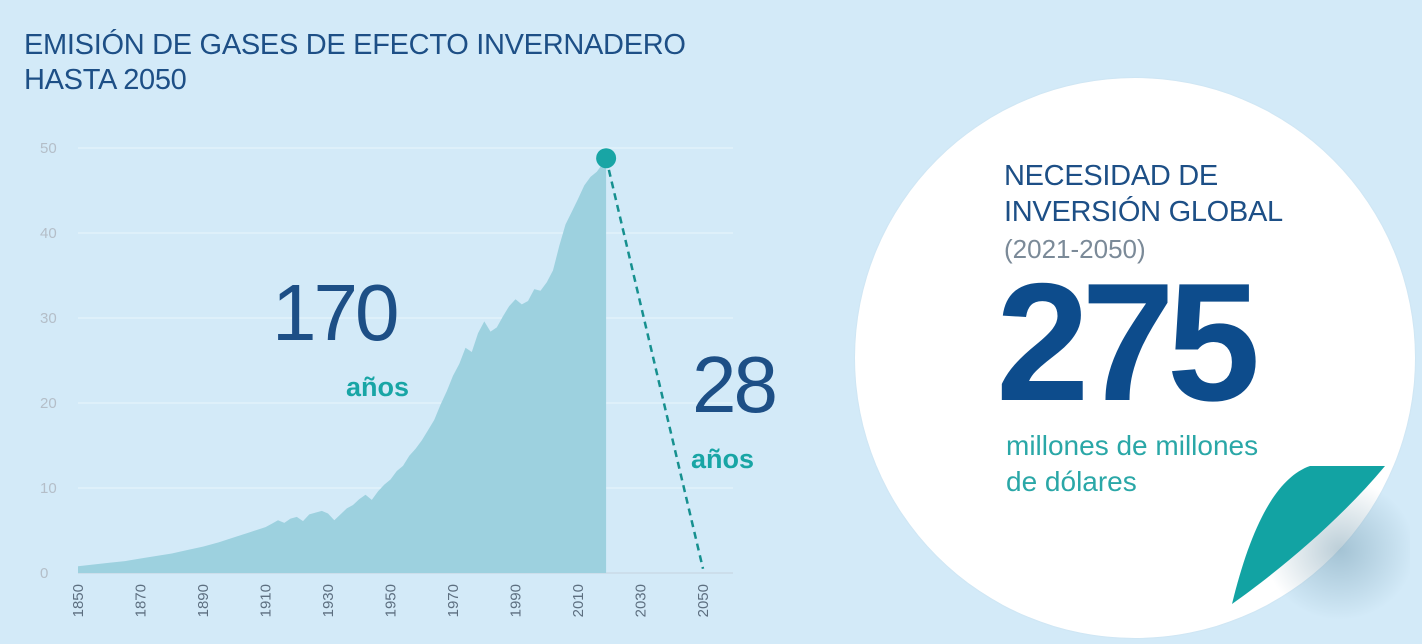 Image resolution: width=1422 pixels, height=644 pixels. What do you see at coordinates (1132, 464) in the screenshot?
I see `investment-unit: millones de millones de dólares` at bounding box center [1132, 464].